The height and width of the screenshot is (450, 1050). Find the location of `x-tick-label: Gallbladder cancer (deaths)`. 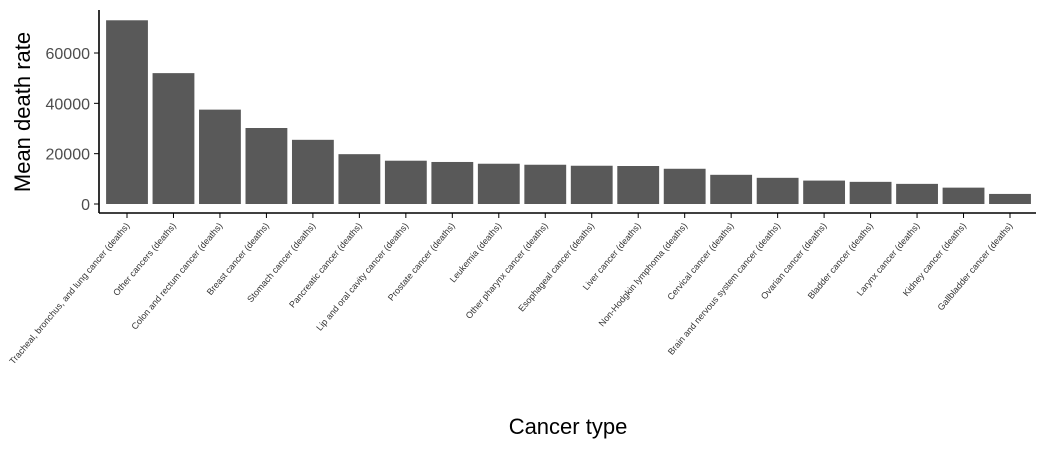

x-tick-label: Gallbladder cancer (deaths) is located at coordinates (974, 267).